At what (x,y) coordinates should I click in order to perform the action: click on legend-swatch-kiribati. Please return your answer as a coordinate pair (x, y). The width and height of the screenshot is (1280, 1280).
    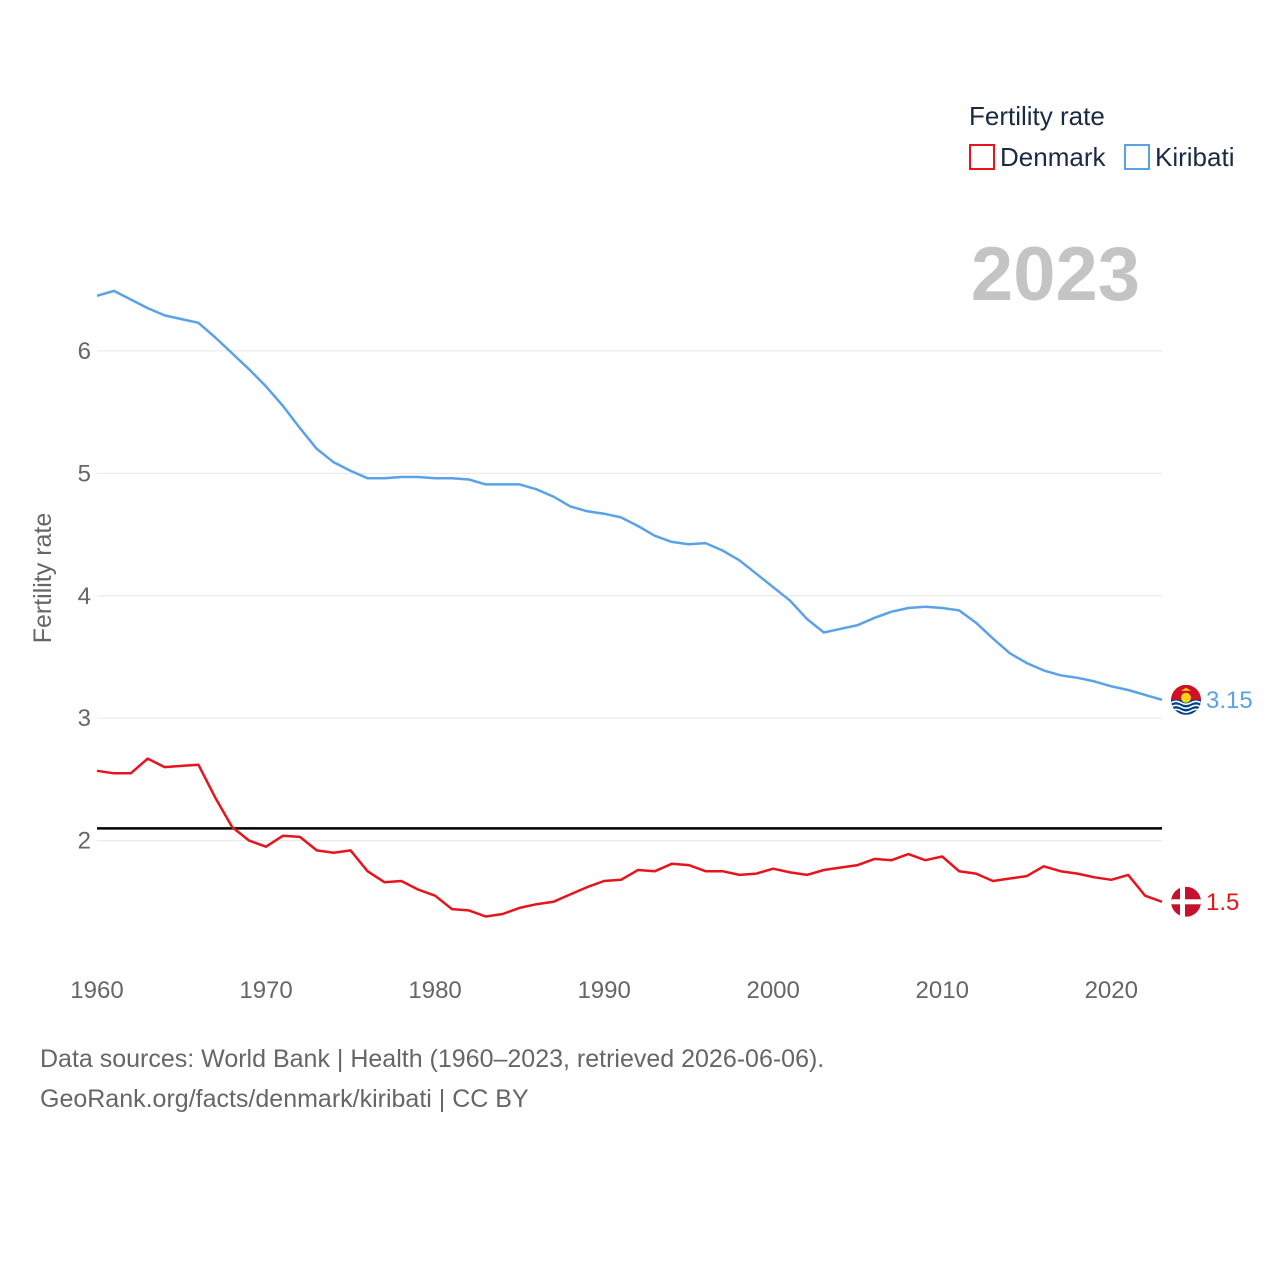
    Looking at the image, I should click on (1137, 157).